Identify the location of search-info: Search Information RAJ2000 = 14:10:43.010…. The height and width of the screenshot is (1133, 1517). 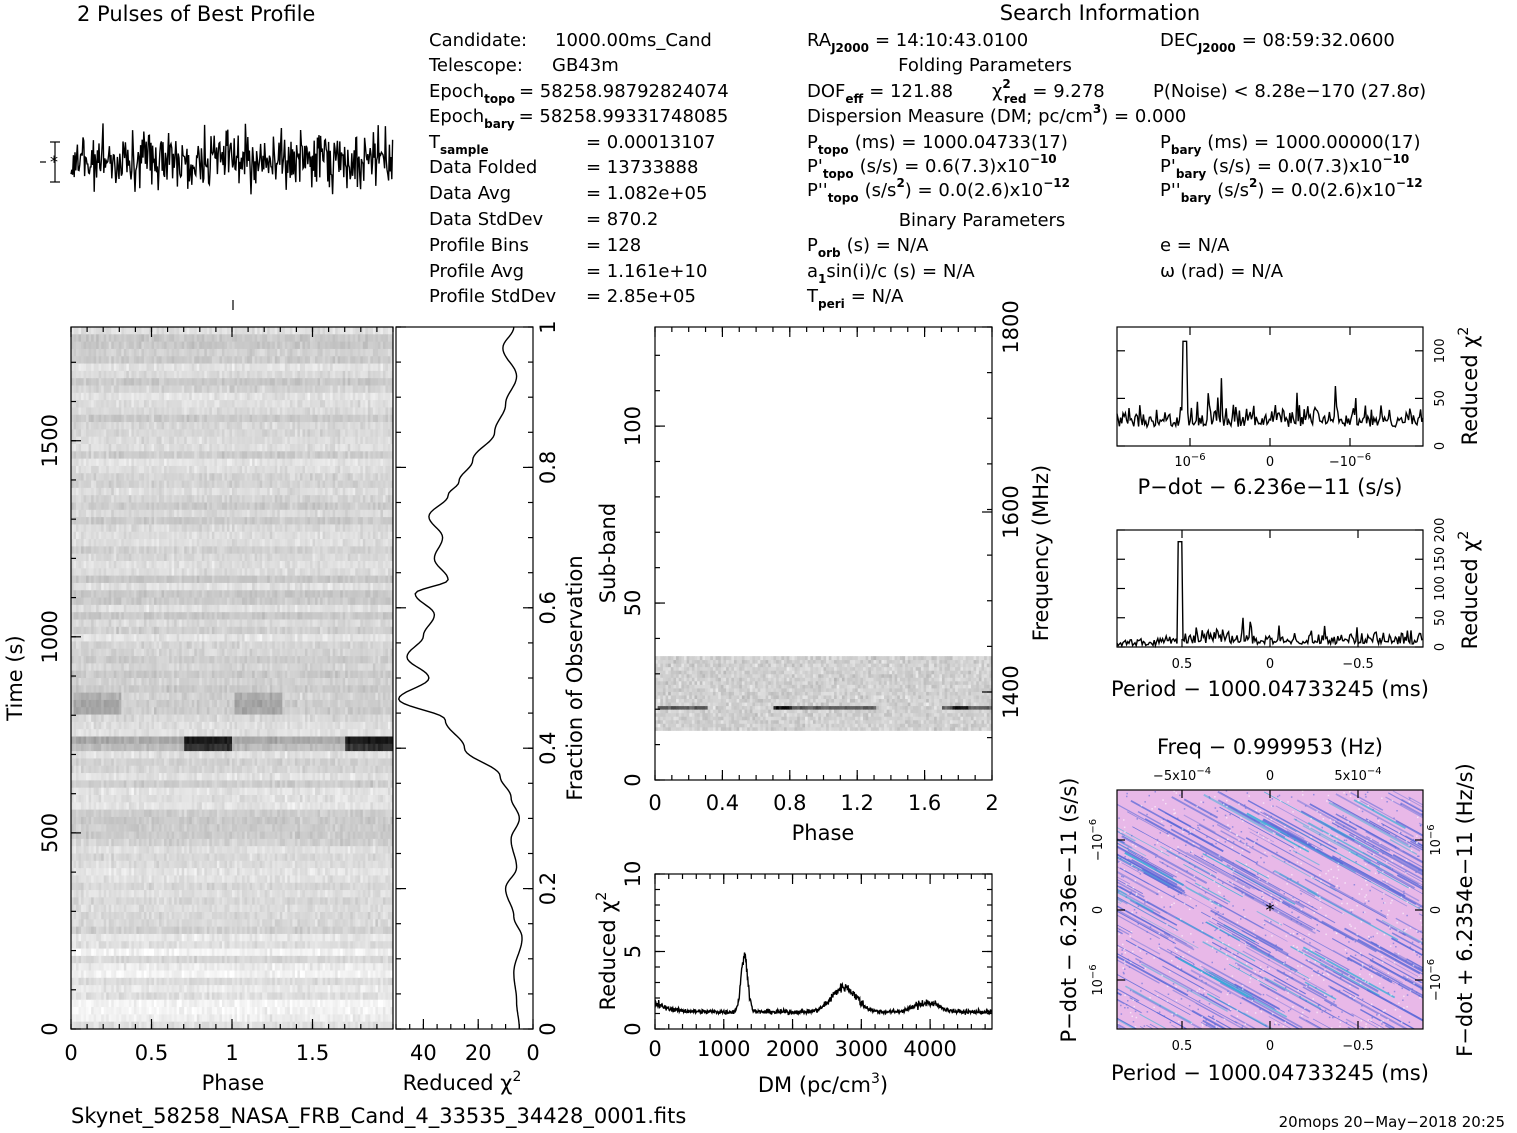
(1116, 156).